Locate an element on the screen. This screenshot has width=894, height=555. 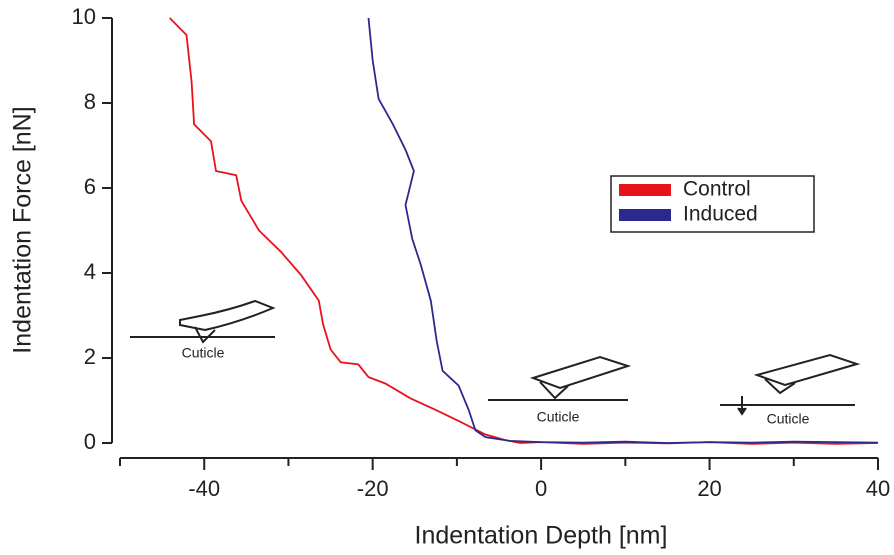
x-tick-label: 20 is located at coordinates (709, 488).